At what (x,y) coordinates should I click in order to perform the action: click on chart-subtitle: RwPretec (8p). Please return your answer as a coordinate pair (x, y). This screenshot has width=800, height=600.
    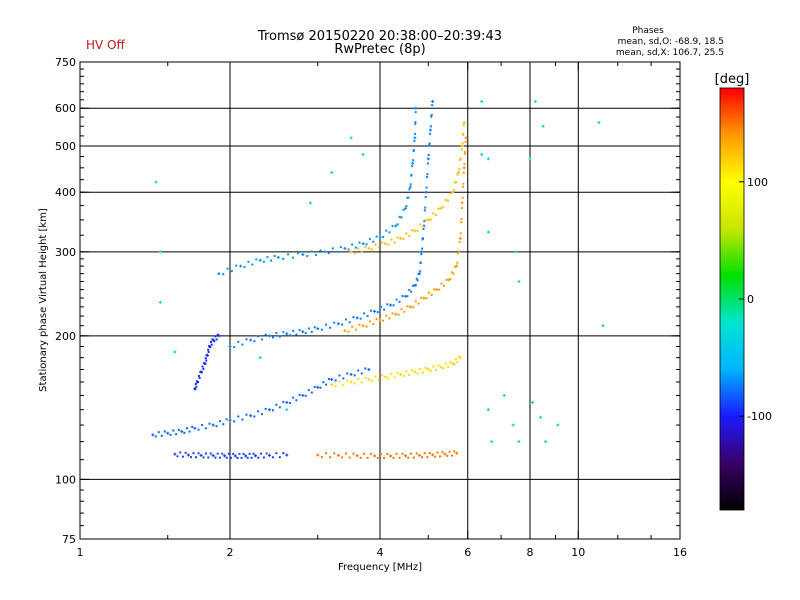
    Looking at the image, I should click on (379, 49).